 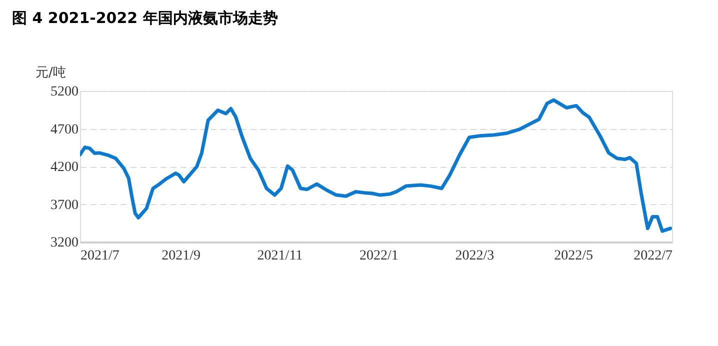 What do you see at coordinates (64, 92) in the screenshot?
I see `y-tick-label: 5200` at bounding box center [64, 92].